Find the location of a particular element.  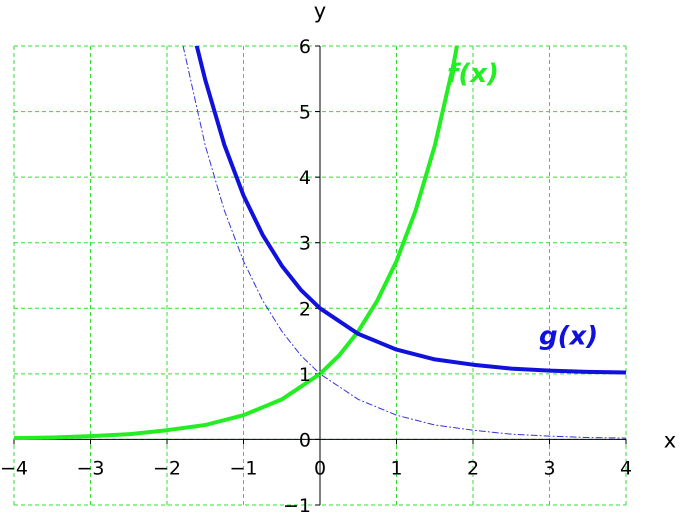

curve-label: f(x) is located at coordinates (473, 74).